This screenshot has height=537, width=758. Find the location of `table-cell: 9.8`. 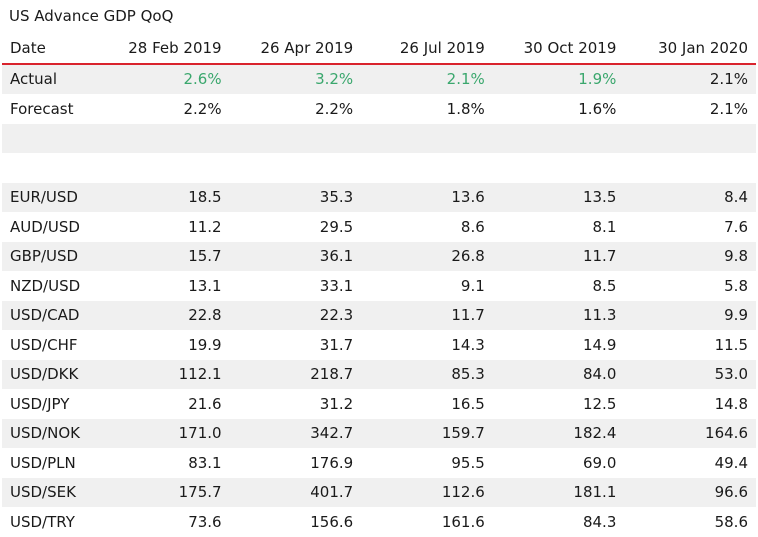

table-cell: 9.8 is located at coordinates (736, 256).